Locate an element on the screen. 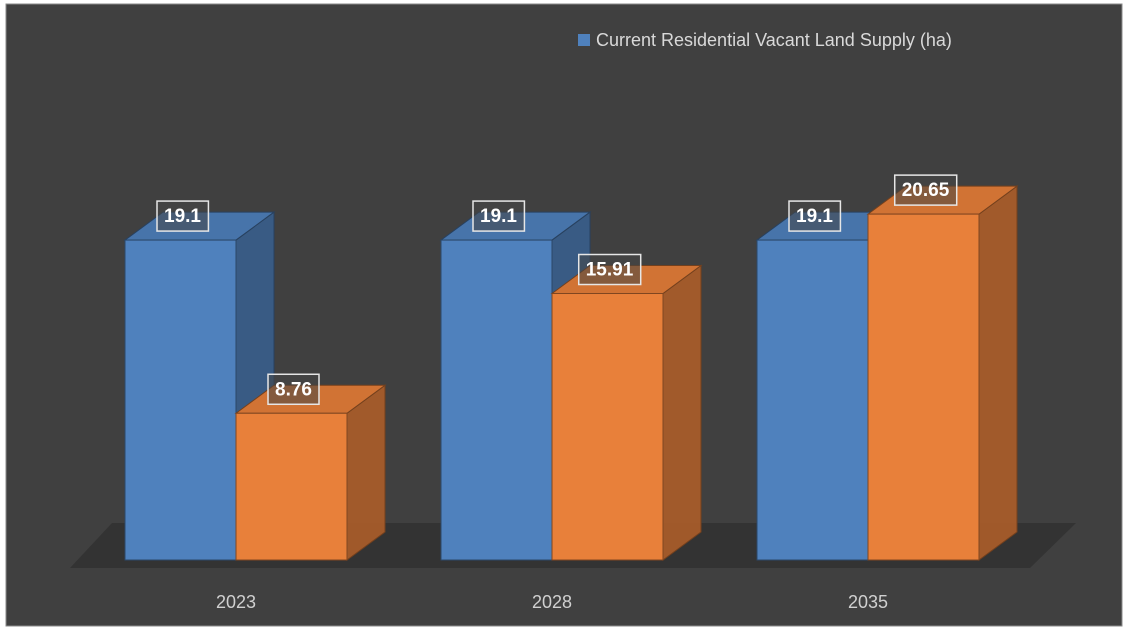  x-tick-label: 2023 is located at coordinates (236, 602).